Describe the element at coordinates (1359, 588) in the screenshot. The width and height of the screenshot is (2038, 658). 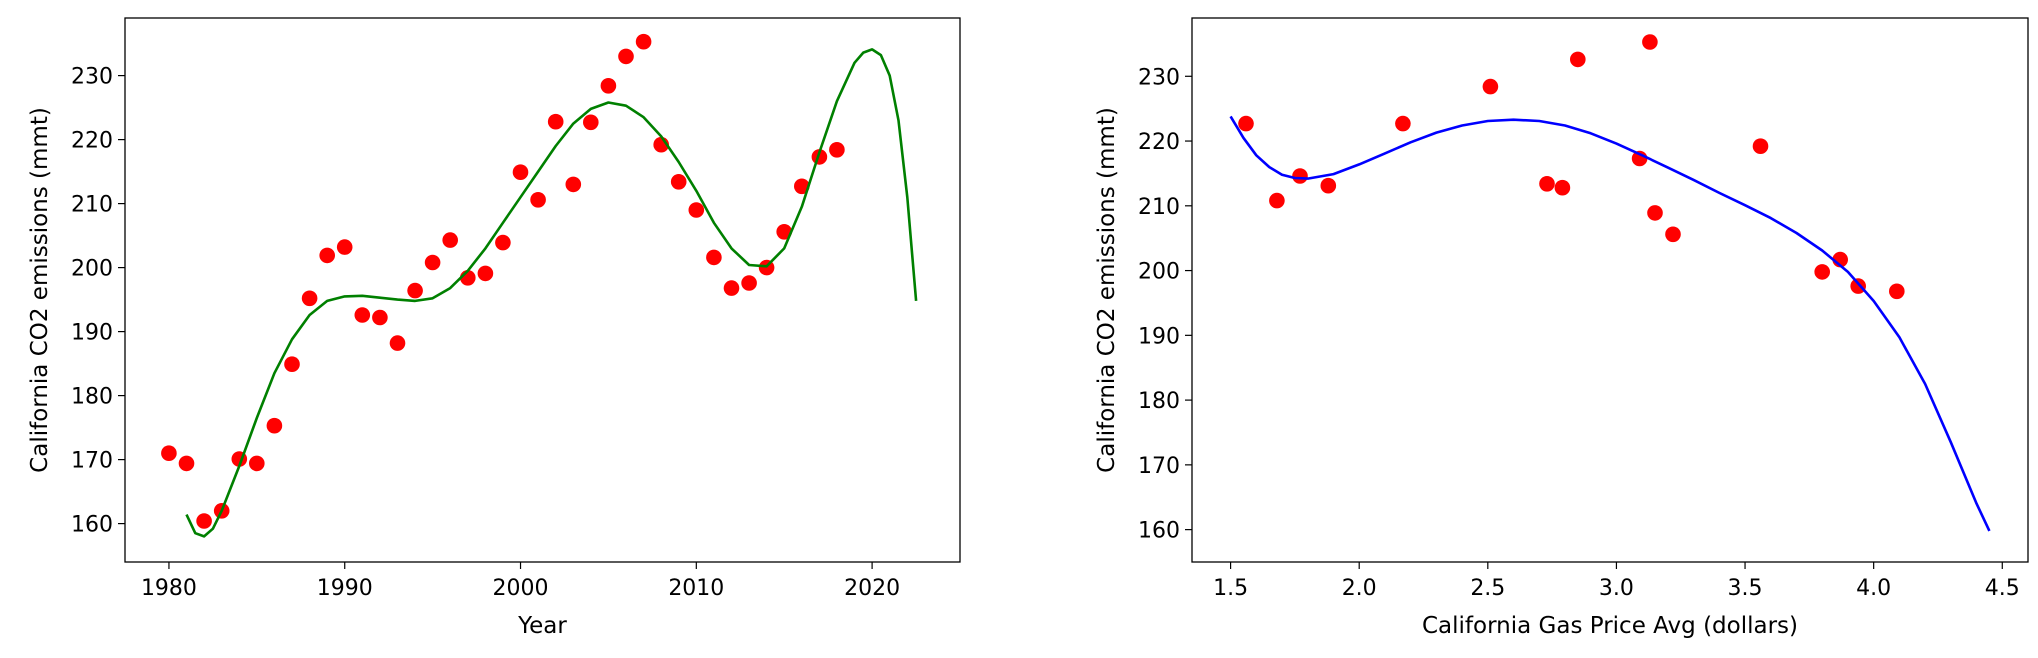
I see `x-tick-label: 2.0` at that location.